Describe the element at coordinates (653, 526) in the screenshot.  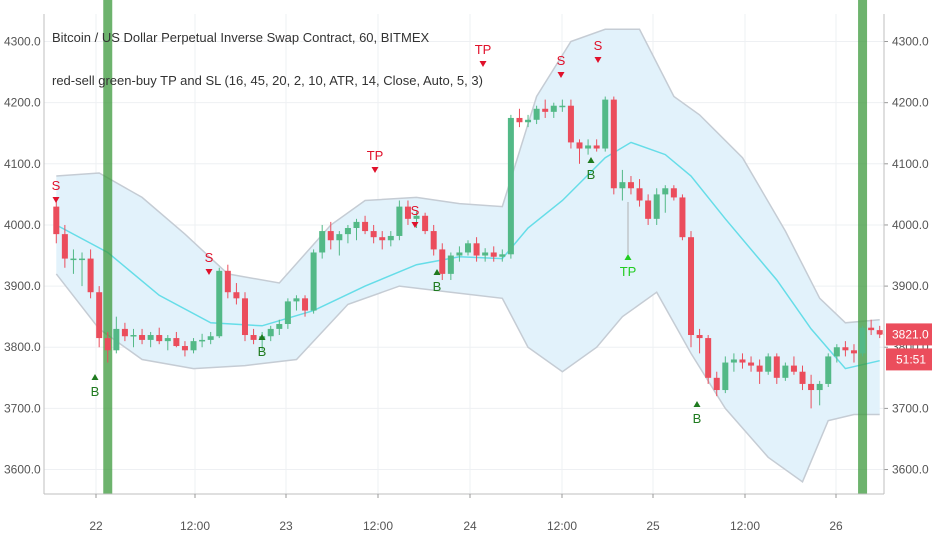
I see `x-tick-label: 25` at that location.